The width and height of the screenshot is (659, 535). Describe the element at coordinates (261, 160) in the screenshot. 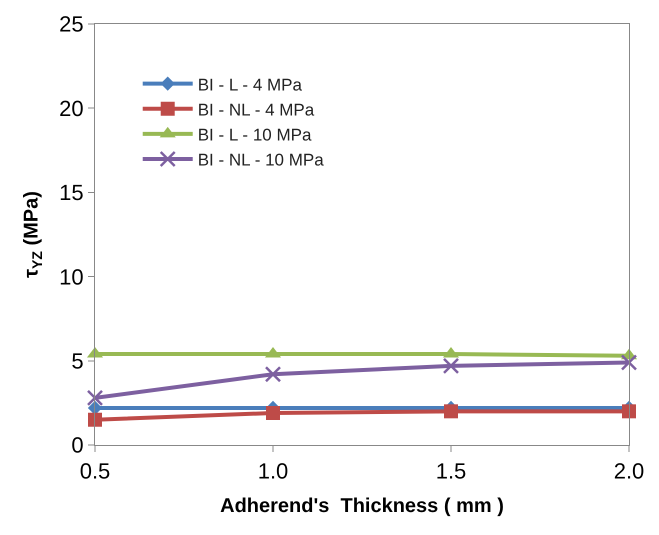

I see `legend-label: BI - NL - 10 MPa` at that location.